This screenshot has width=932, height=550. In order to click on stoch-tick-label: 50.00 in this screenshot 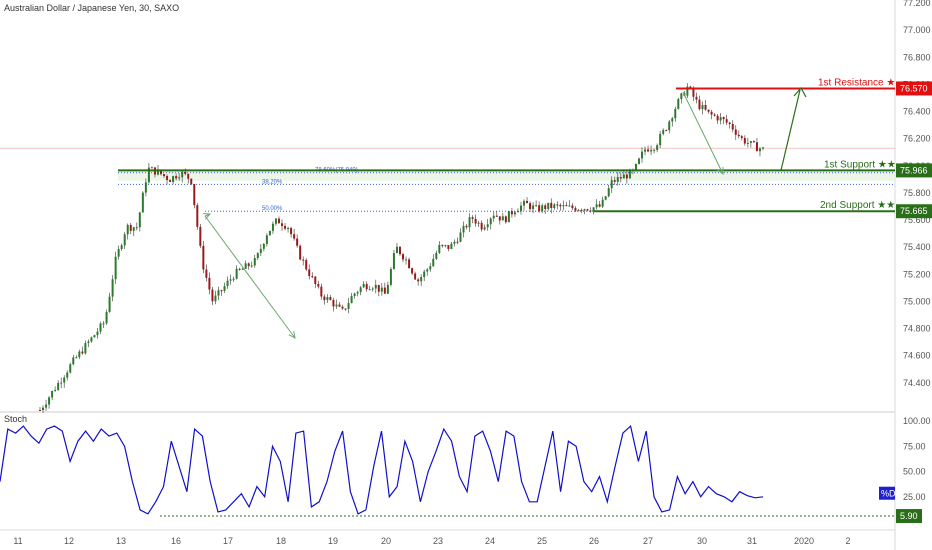, I will do `click(914, 472)`.